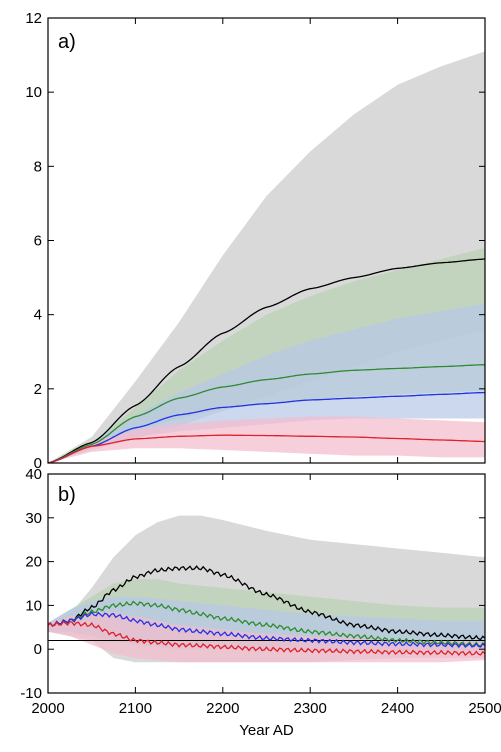  What do you see at coordinates (38, 315) in the screenshot?
I see `y-tick-label: 4` at bounding box center [38, 315].